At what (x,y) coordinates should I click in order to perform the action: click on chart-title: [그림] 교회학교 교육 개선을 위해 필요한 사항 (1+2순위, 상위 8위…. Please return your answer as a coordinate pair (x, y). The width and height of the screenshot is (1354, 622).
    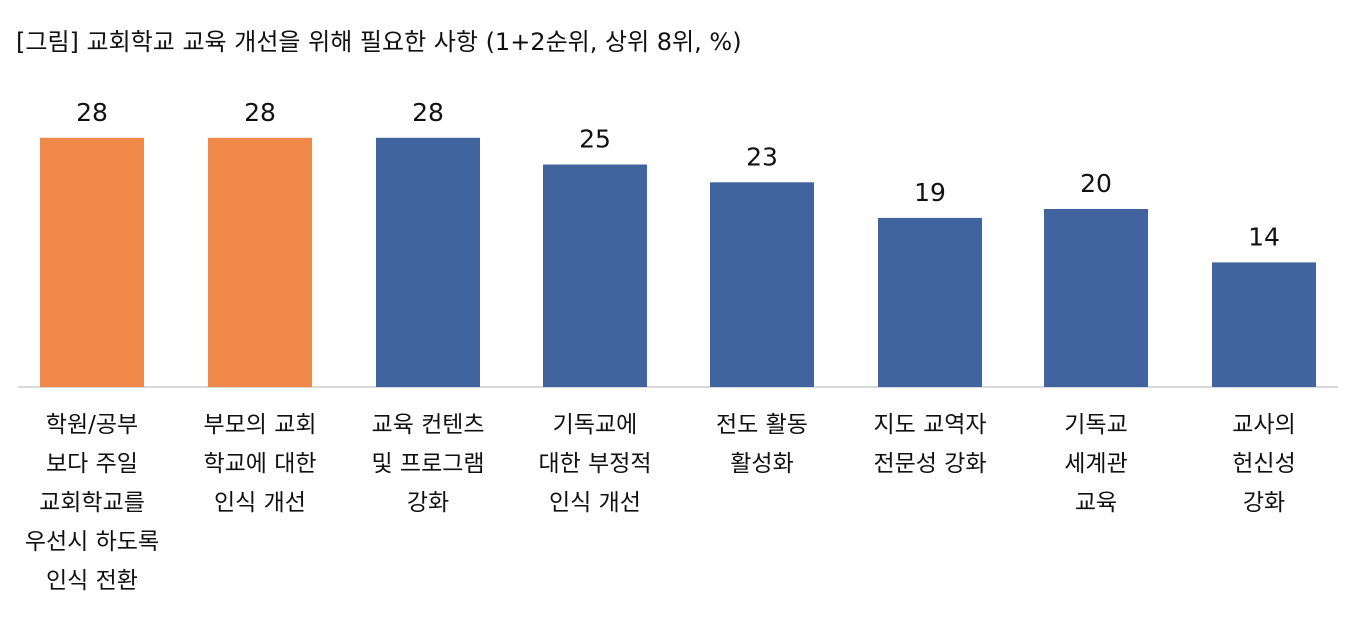
    Looking at the image, I should click on (379, 42).